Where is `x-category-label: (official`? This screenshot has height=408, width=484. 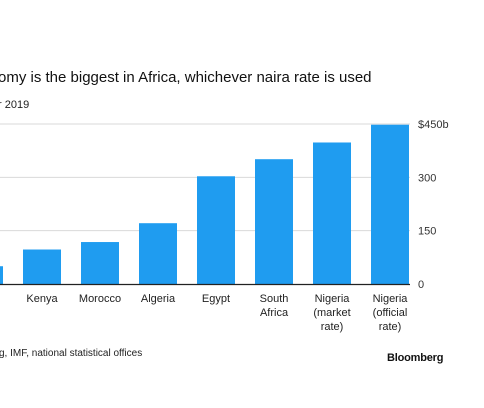 x-category-label: (official is located at coordinates (390, 313).